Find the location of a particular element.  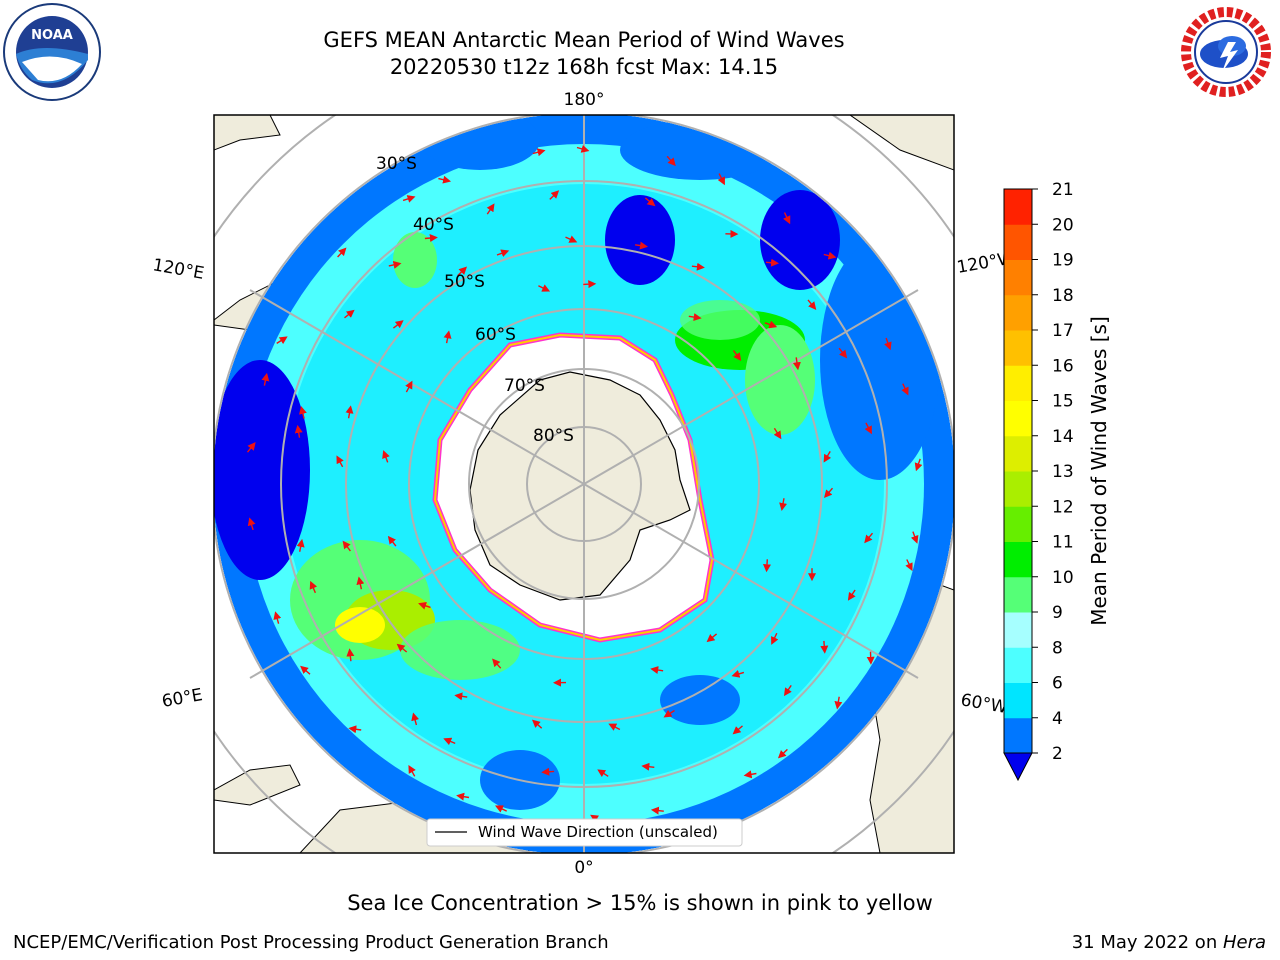

lat-label-50s: 50°S is located at coordinates (464, 282).